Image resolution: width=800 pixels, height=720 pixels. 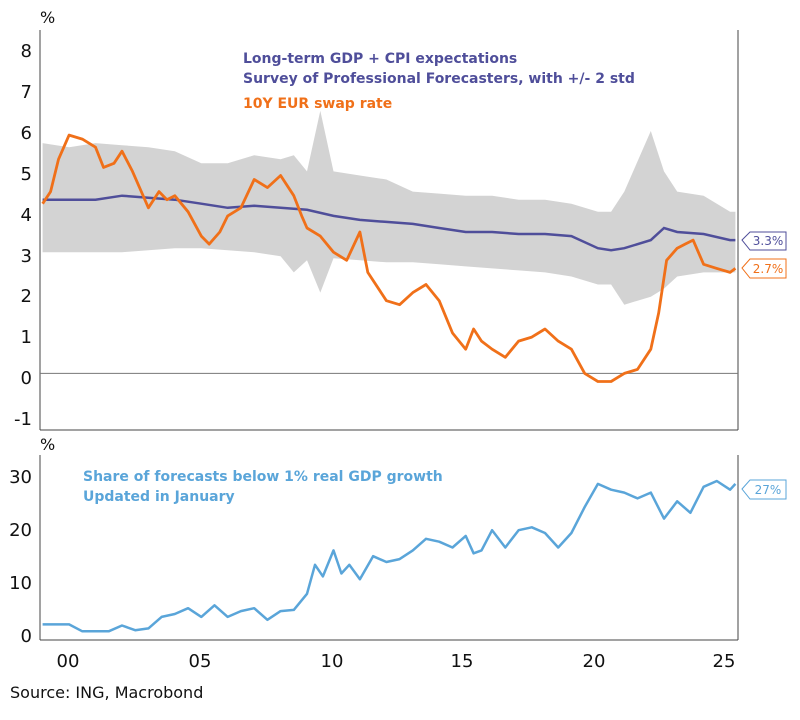 I want to click on callout-gdp-cpi-box, so click(x=764, y=241).